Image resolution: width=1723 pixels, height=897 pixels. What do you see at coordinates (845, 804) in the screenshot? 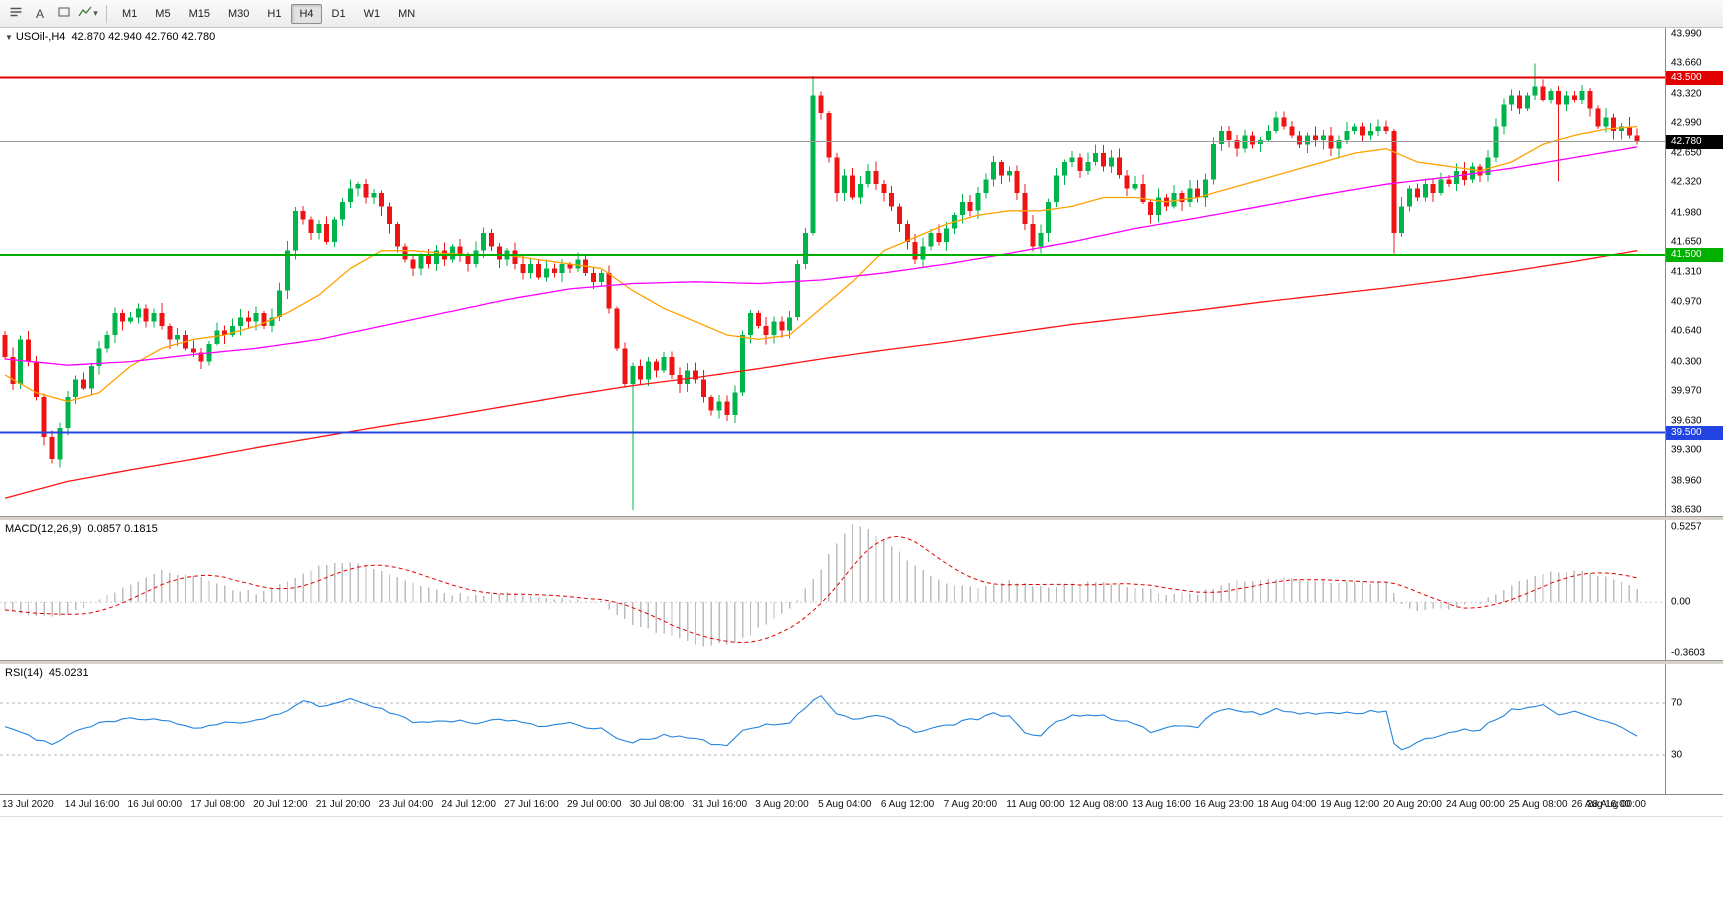
I see `time-axis-label: 5 Aug 04:00` at bounding box center [845, 804].